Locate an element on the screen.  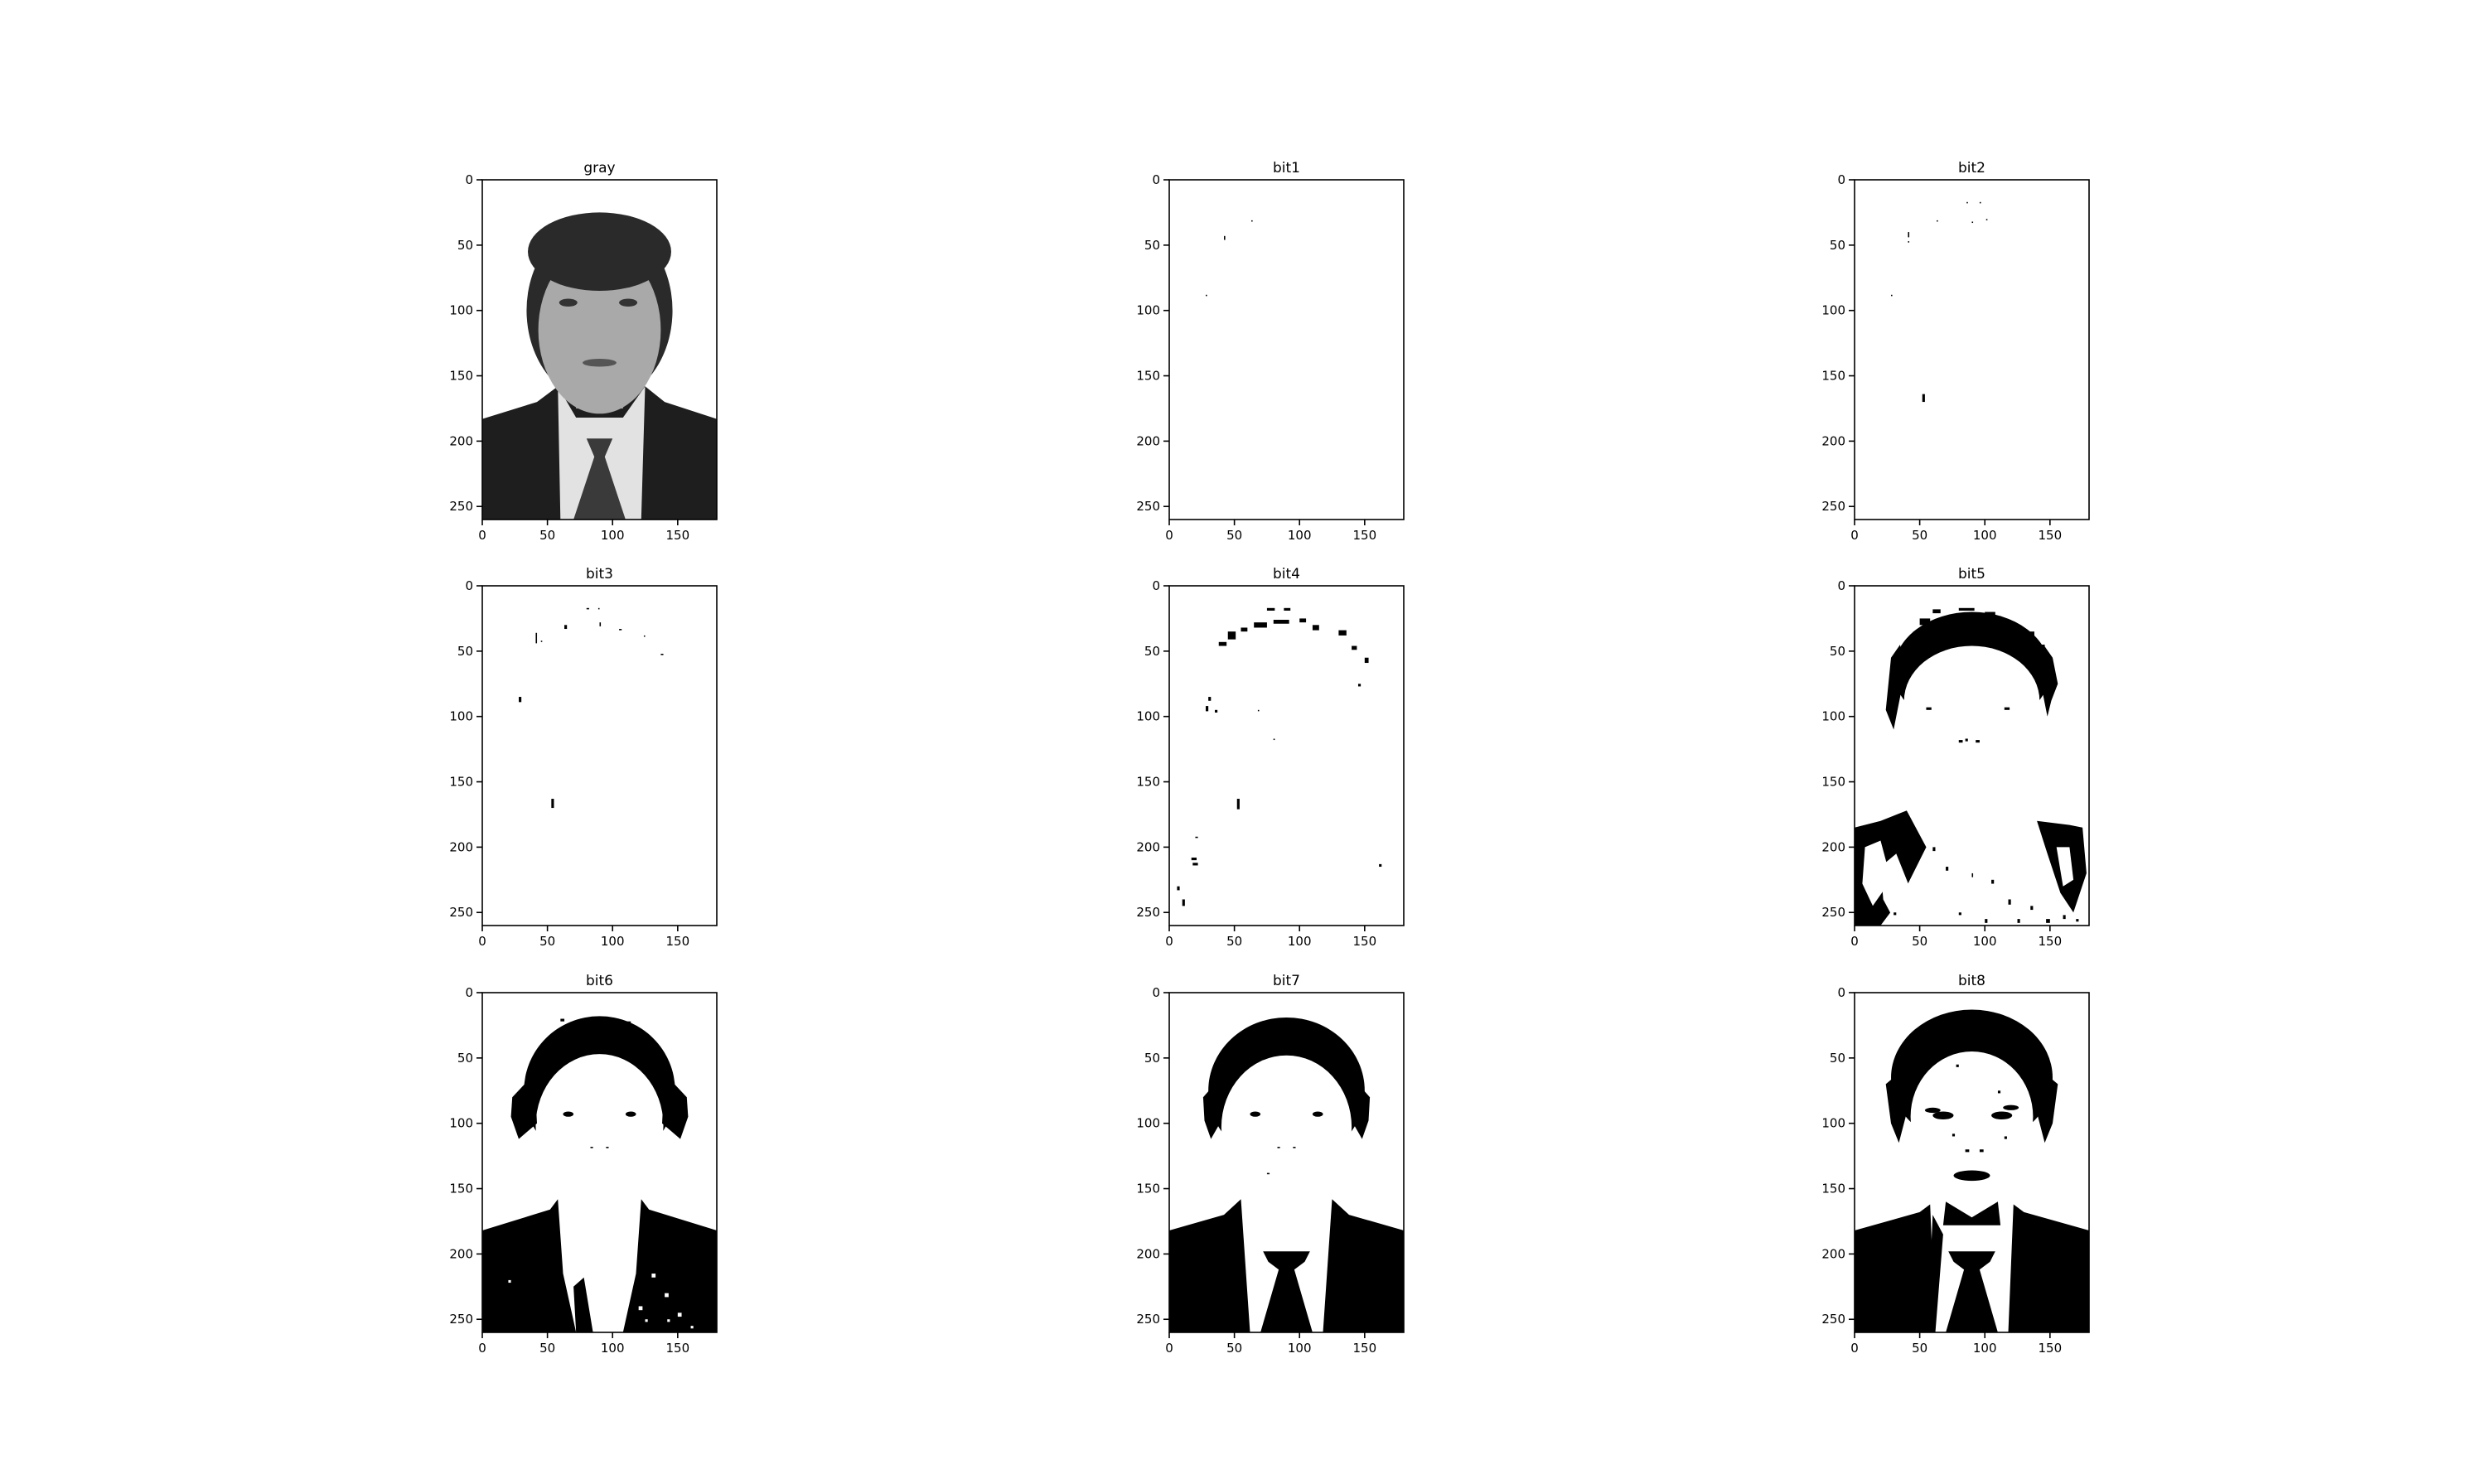
image-bit7 is located at coordinates (1286, 1162).